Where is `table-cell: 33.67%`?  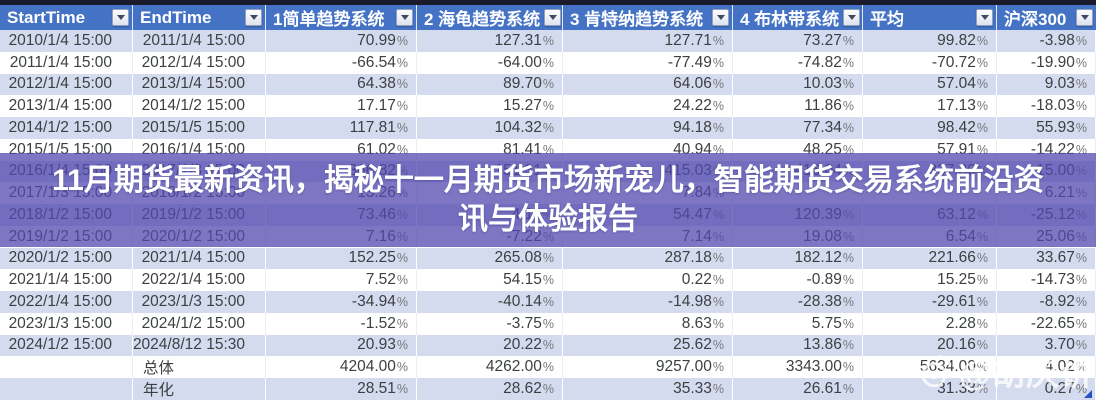
table-cell: 33.67% is located at coordinates (1046, 258).